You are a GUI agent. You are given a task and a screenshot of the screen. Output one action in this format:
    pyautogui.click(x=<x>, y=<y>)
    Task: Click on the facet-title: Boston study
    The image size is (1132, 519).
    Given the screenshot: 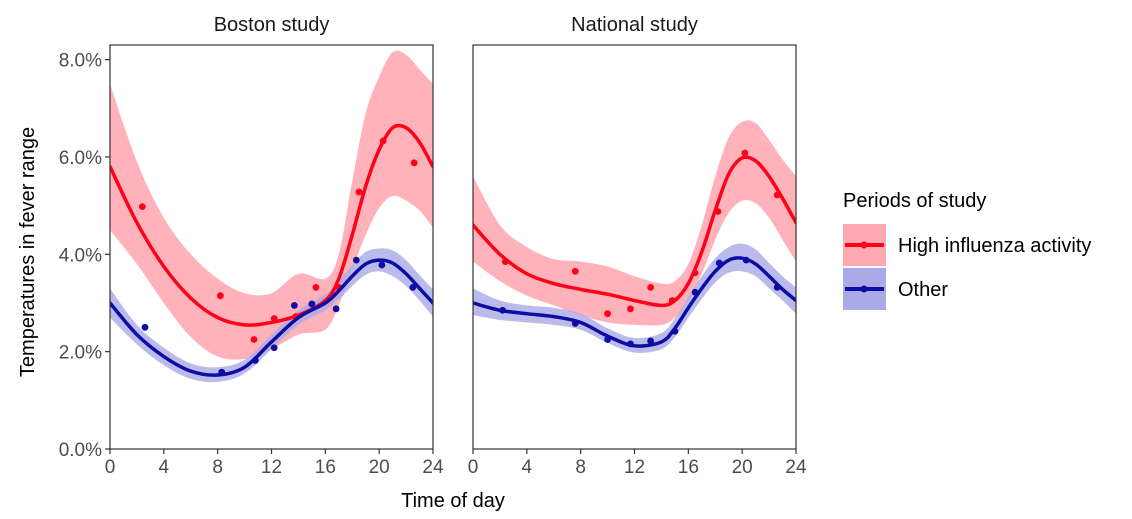 What is the action you would take?
    pyautogui.click(x=272, y=25)
    